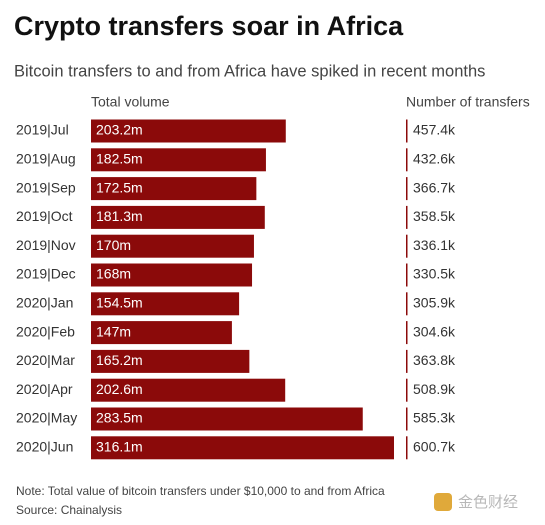 The height and width of the screenshot is (525, 545). Describe the element at coordinates (46, 418) in the screenshot. I see `category-label: 2020|May` at that location.